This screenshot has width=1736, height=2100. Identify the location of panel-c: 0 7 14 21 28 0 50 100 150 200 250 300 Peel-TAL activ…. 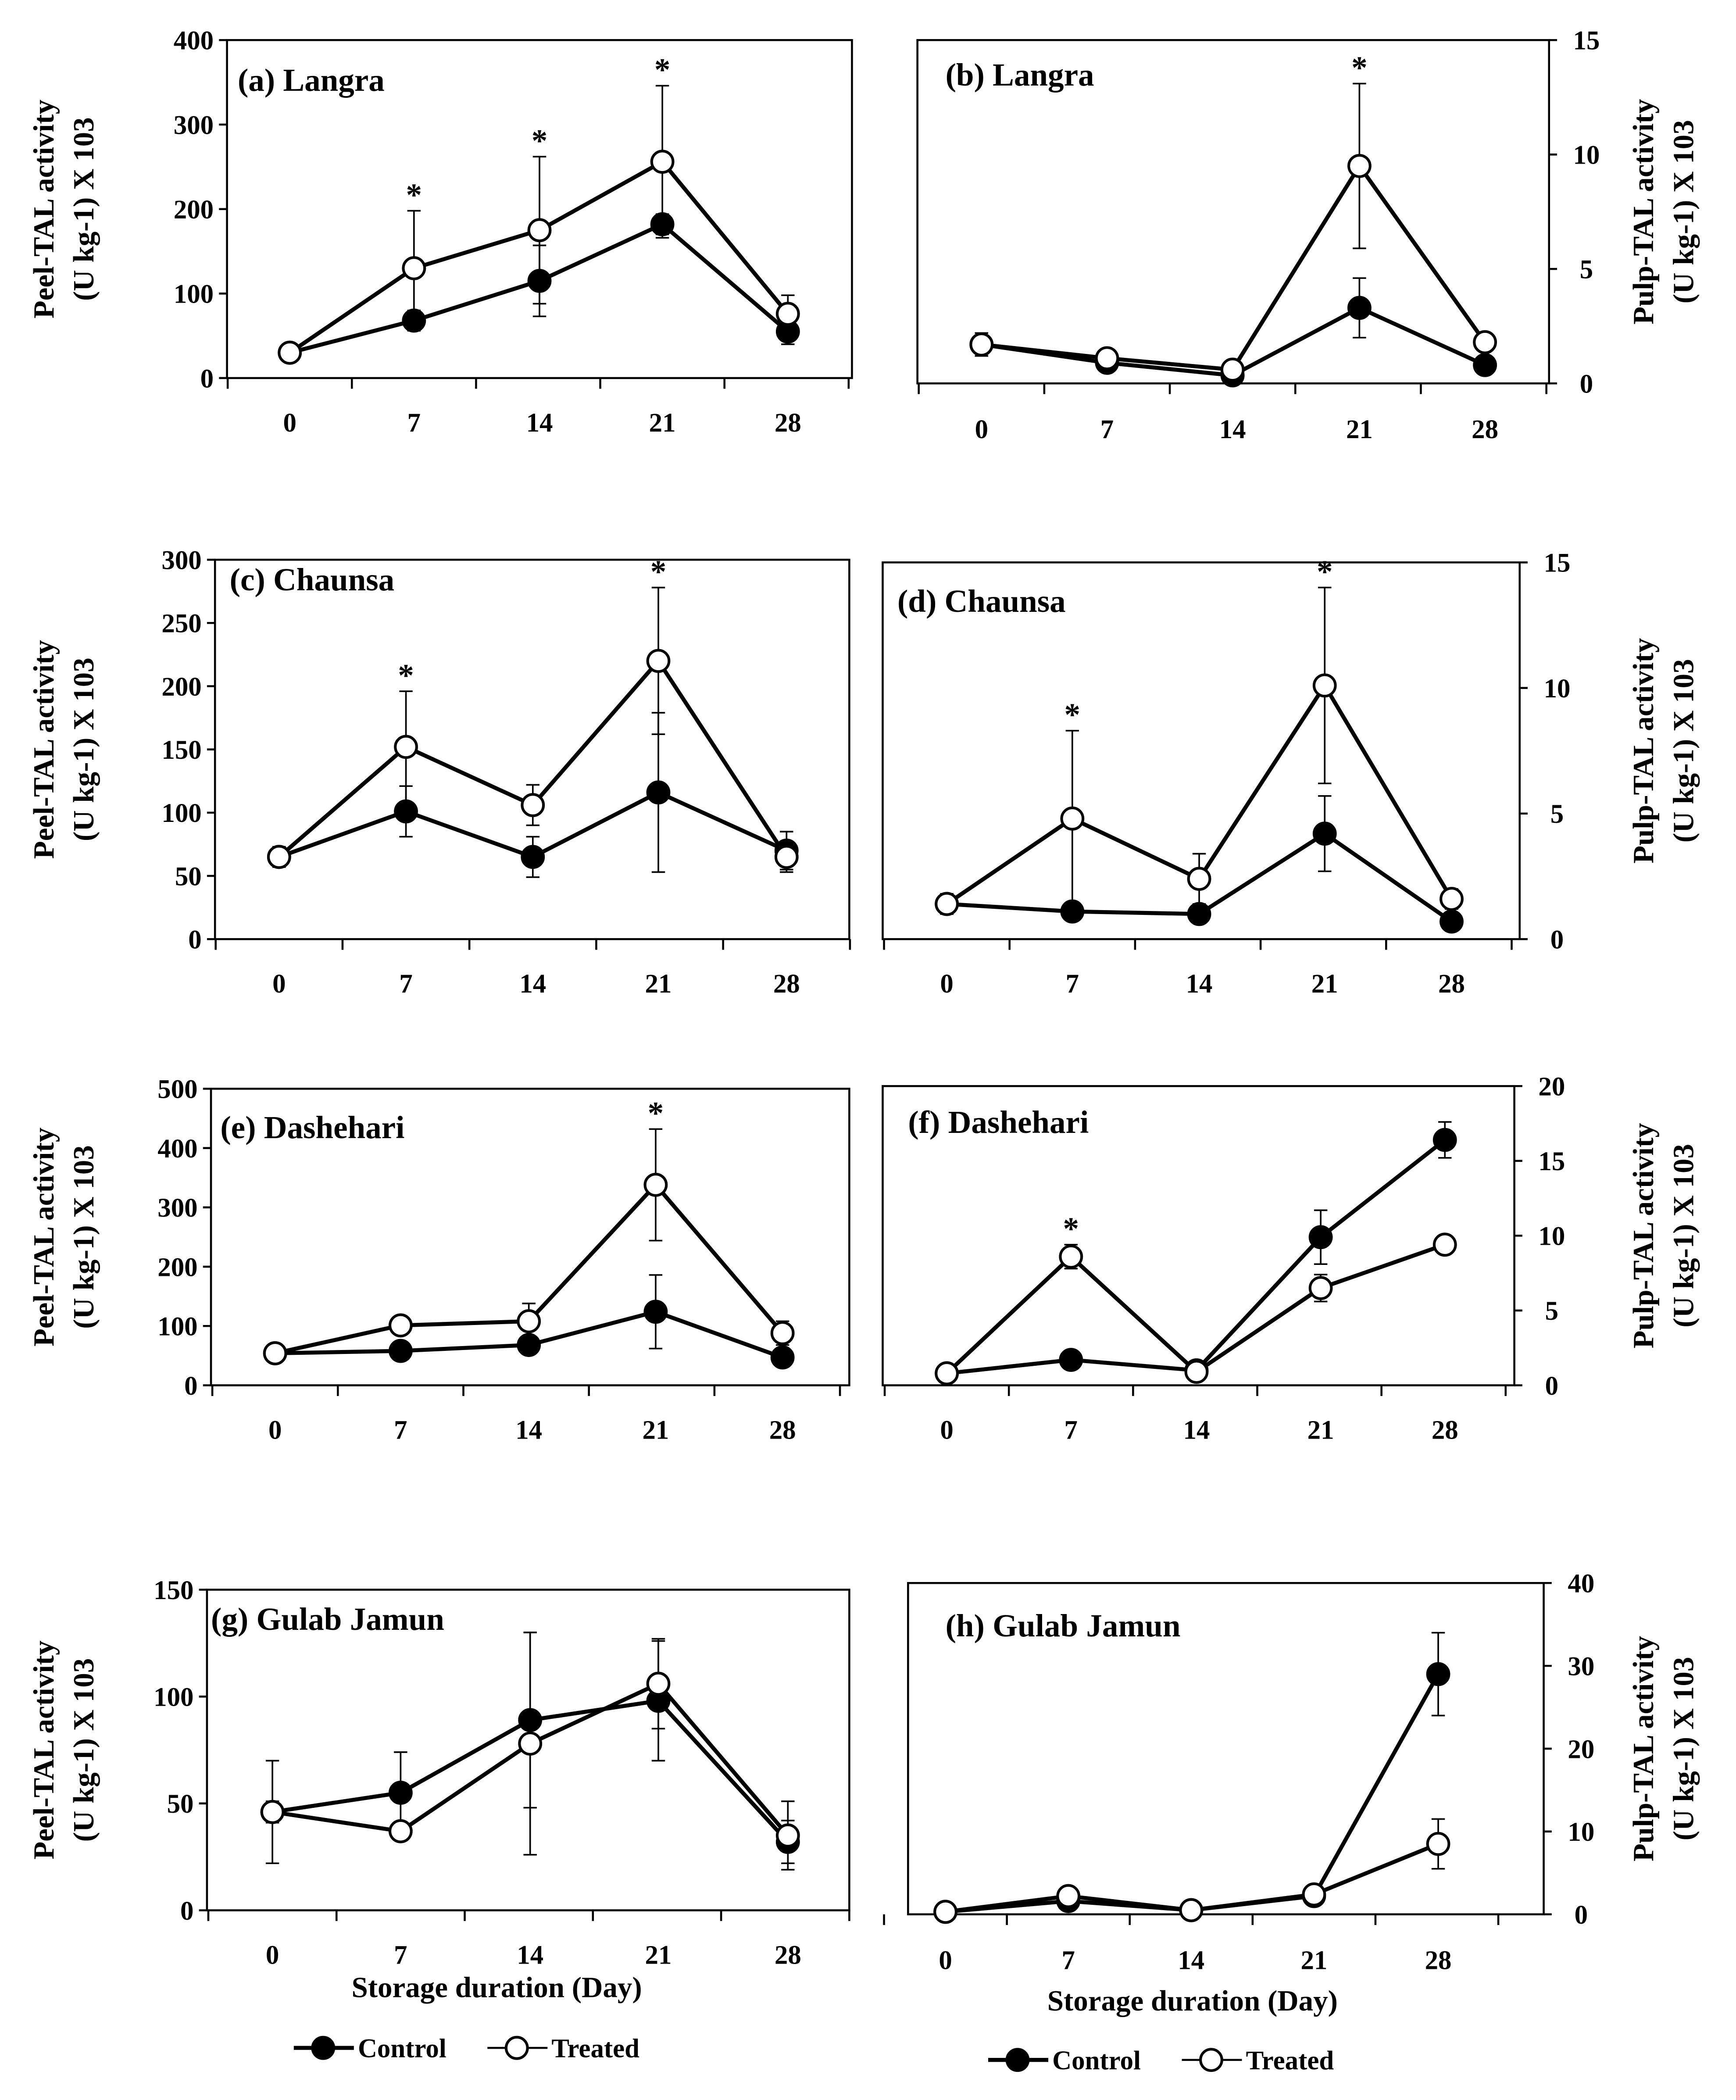
(439, 772).